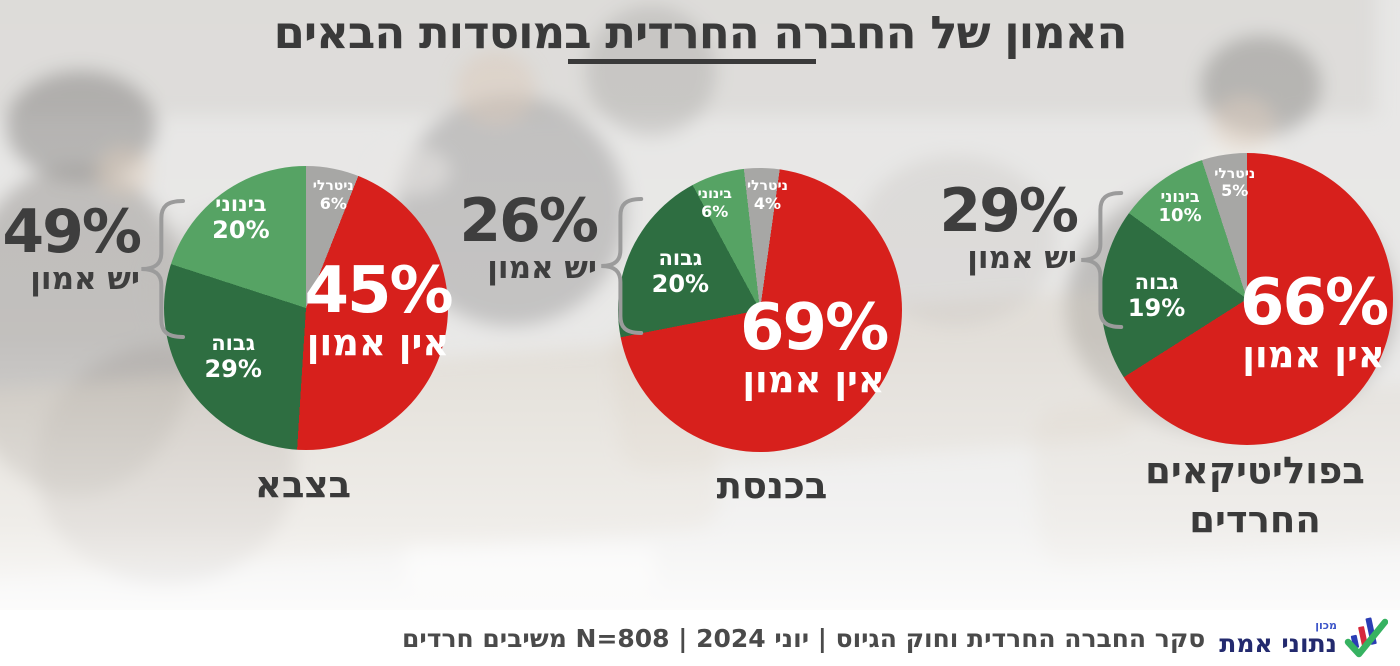 The image size is (1400, 666). What do you see at coordinates (1278, 643) in the screenshot?
I see `logo-name: נתוני אמת` at bounding box center [1278, 643].